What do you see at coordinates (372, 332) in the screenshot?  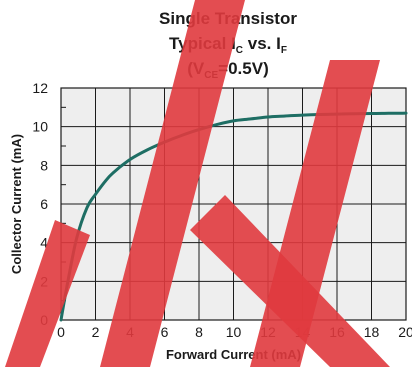 I see `x-tick-label: 18` at bounding box center [372, 332].